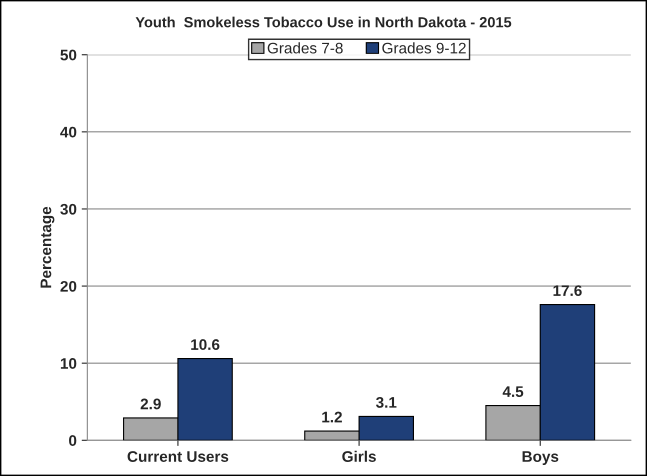 The height and width of the screenshot is (476, 647). What do you see at coordinates (68, 286) in the screenshot?
I see `y-tick-label: 20` at bounding box center [68, 286].